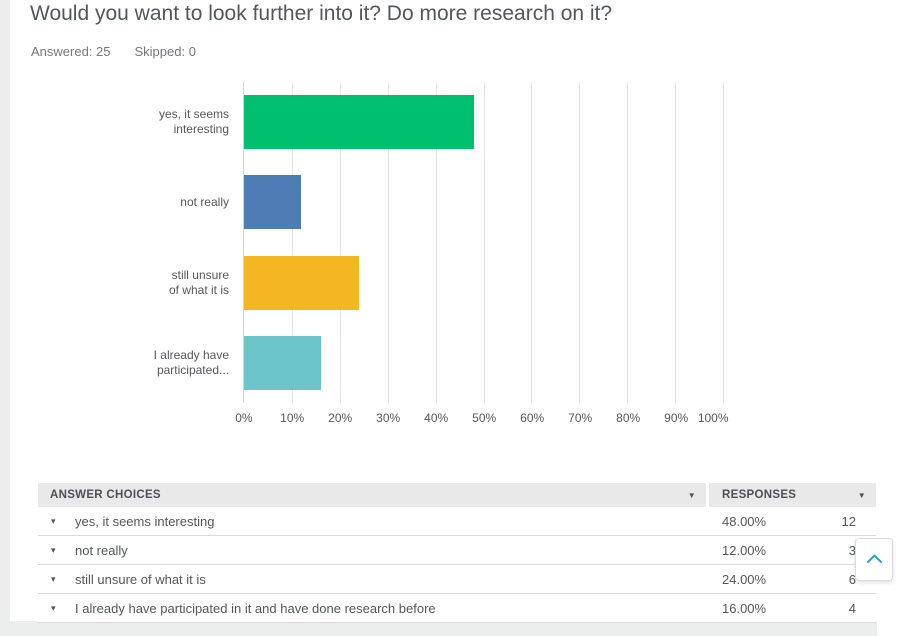 The height and width of the screenshot is (636, 897). Describe the element at coordinates (580, 418) in the screenshot. I see `x-tick-label: 70%` at that location.